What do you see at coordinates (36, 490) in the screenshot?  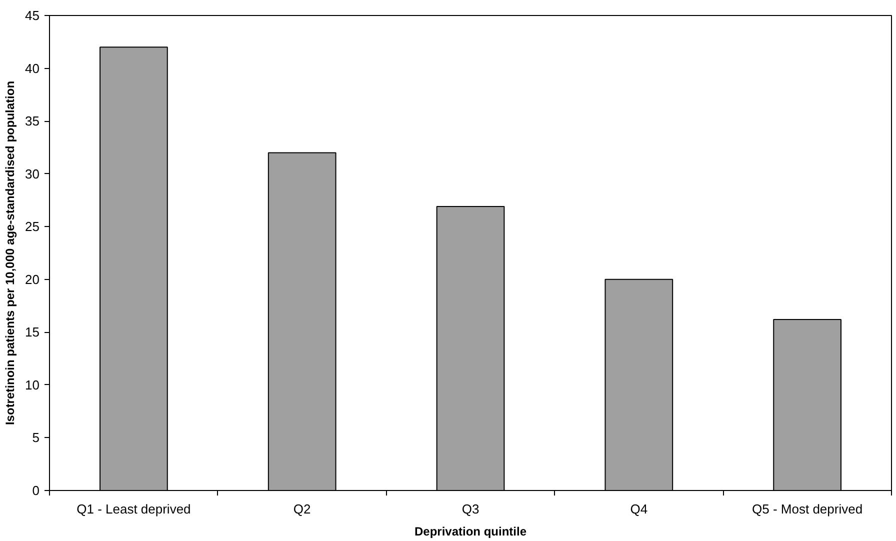 I see `y-tick-label: 0` at bounding box center [36, 490].